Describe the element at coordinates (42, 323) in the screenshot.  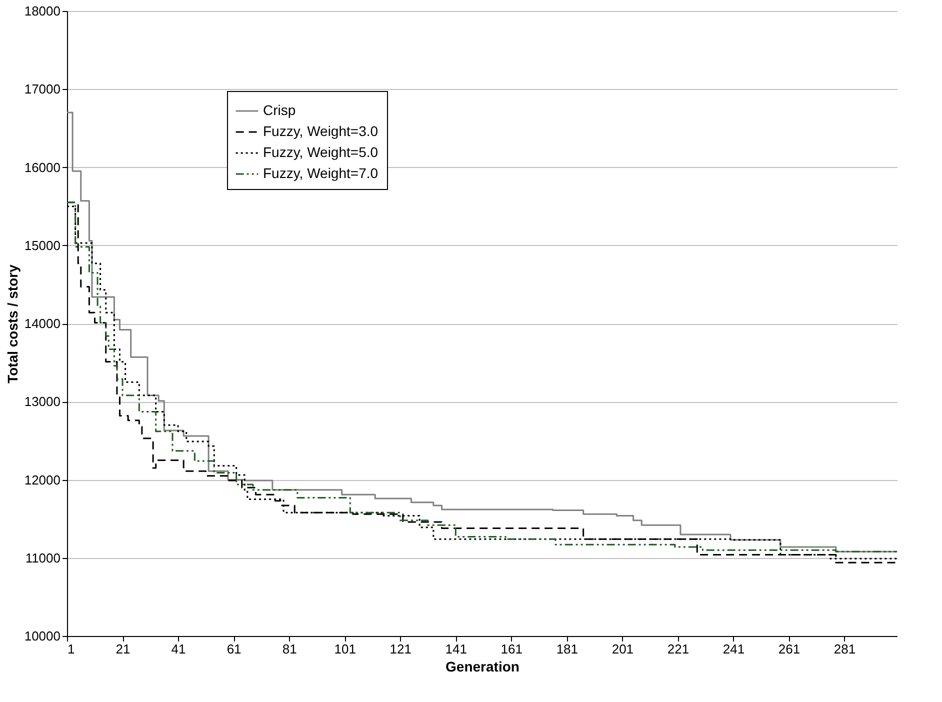
I see `y-tick-label: 14000` at that location.